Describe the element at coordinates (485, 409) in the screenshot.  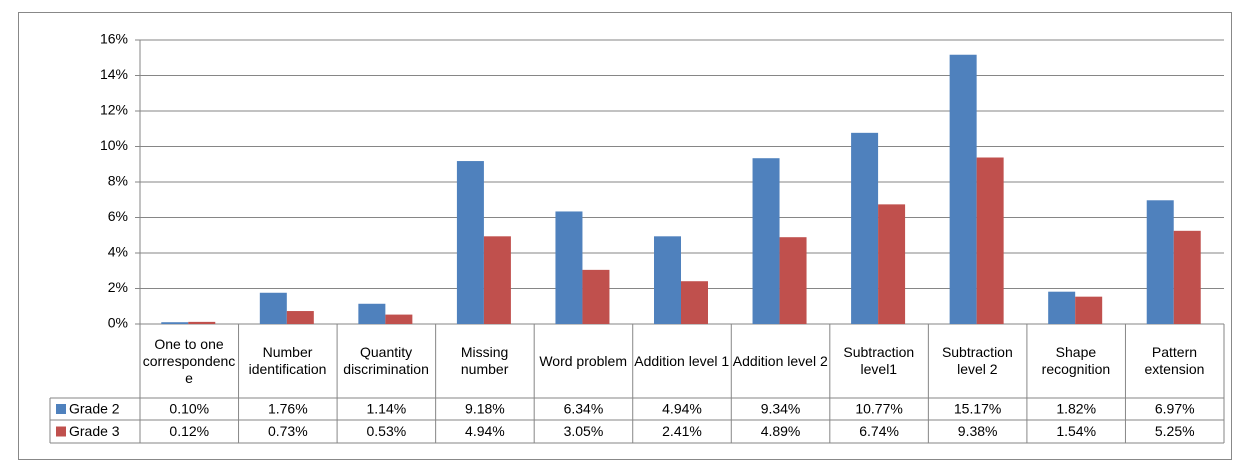
I see `data-label: 9.18%` at that location.